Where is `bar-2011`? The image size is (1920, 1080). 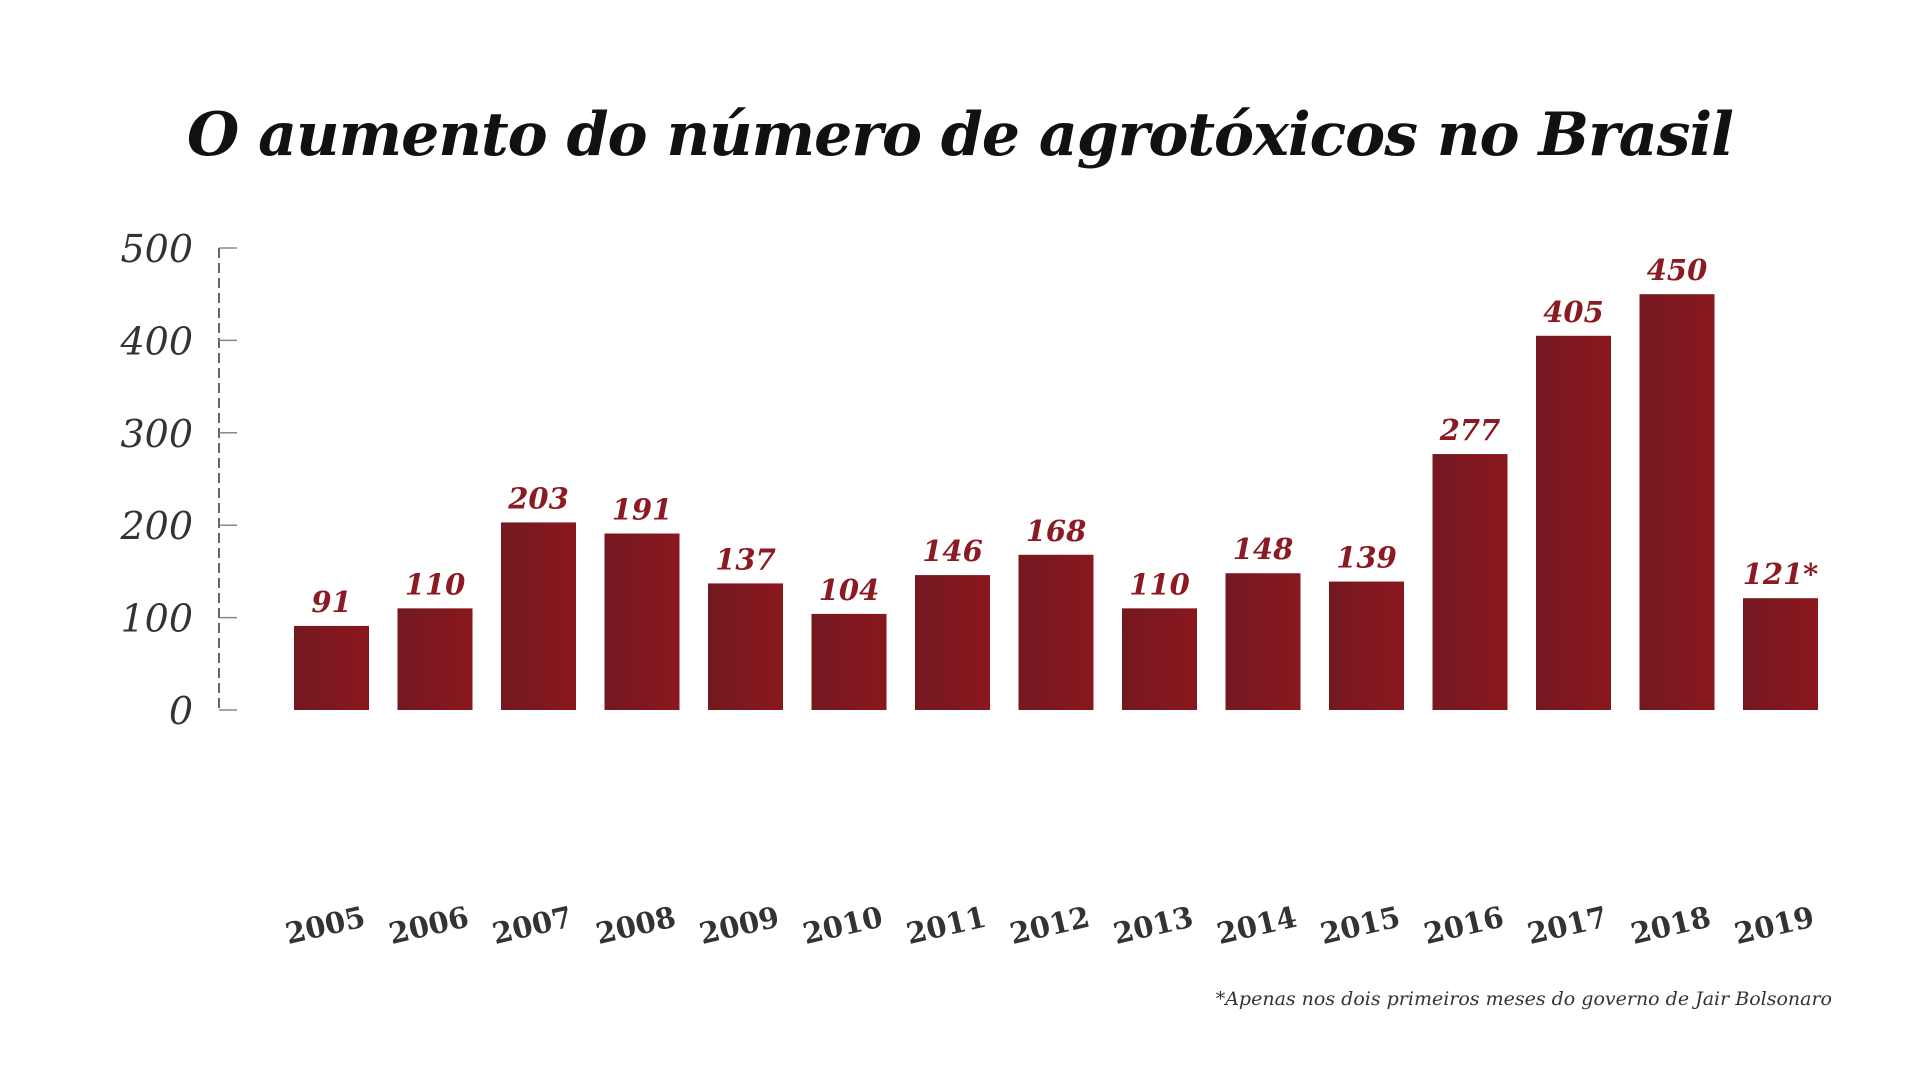
bar-2011 is located at coordinates (952, 642).